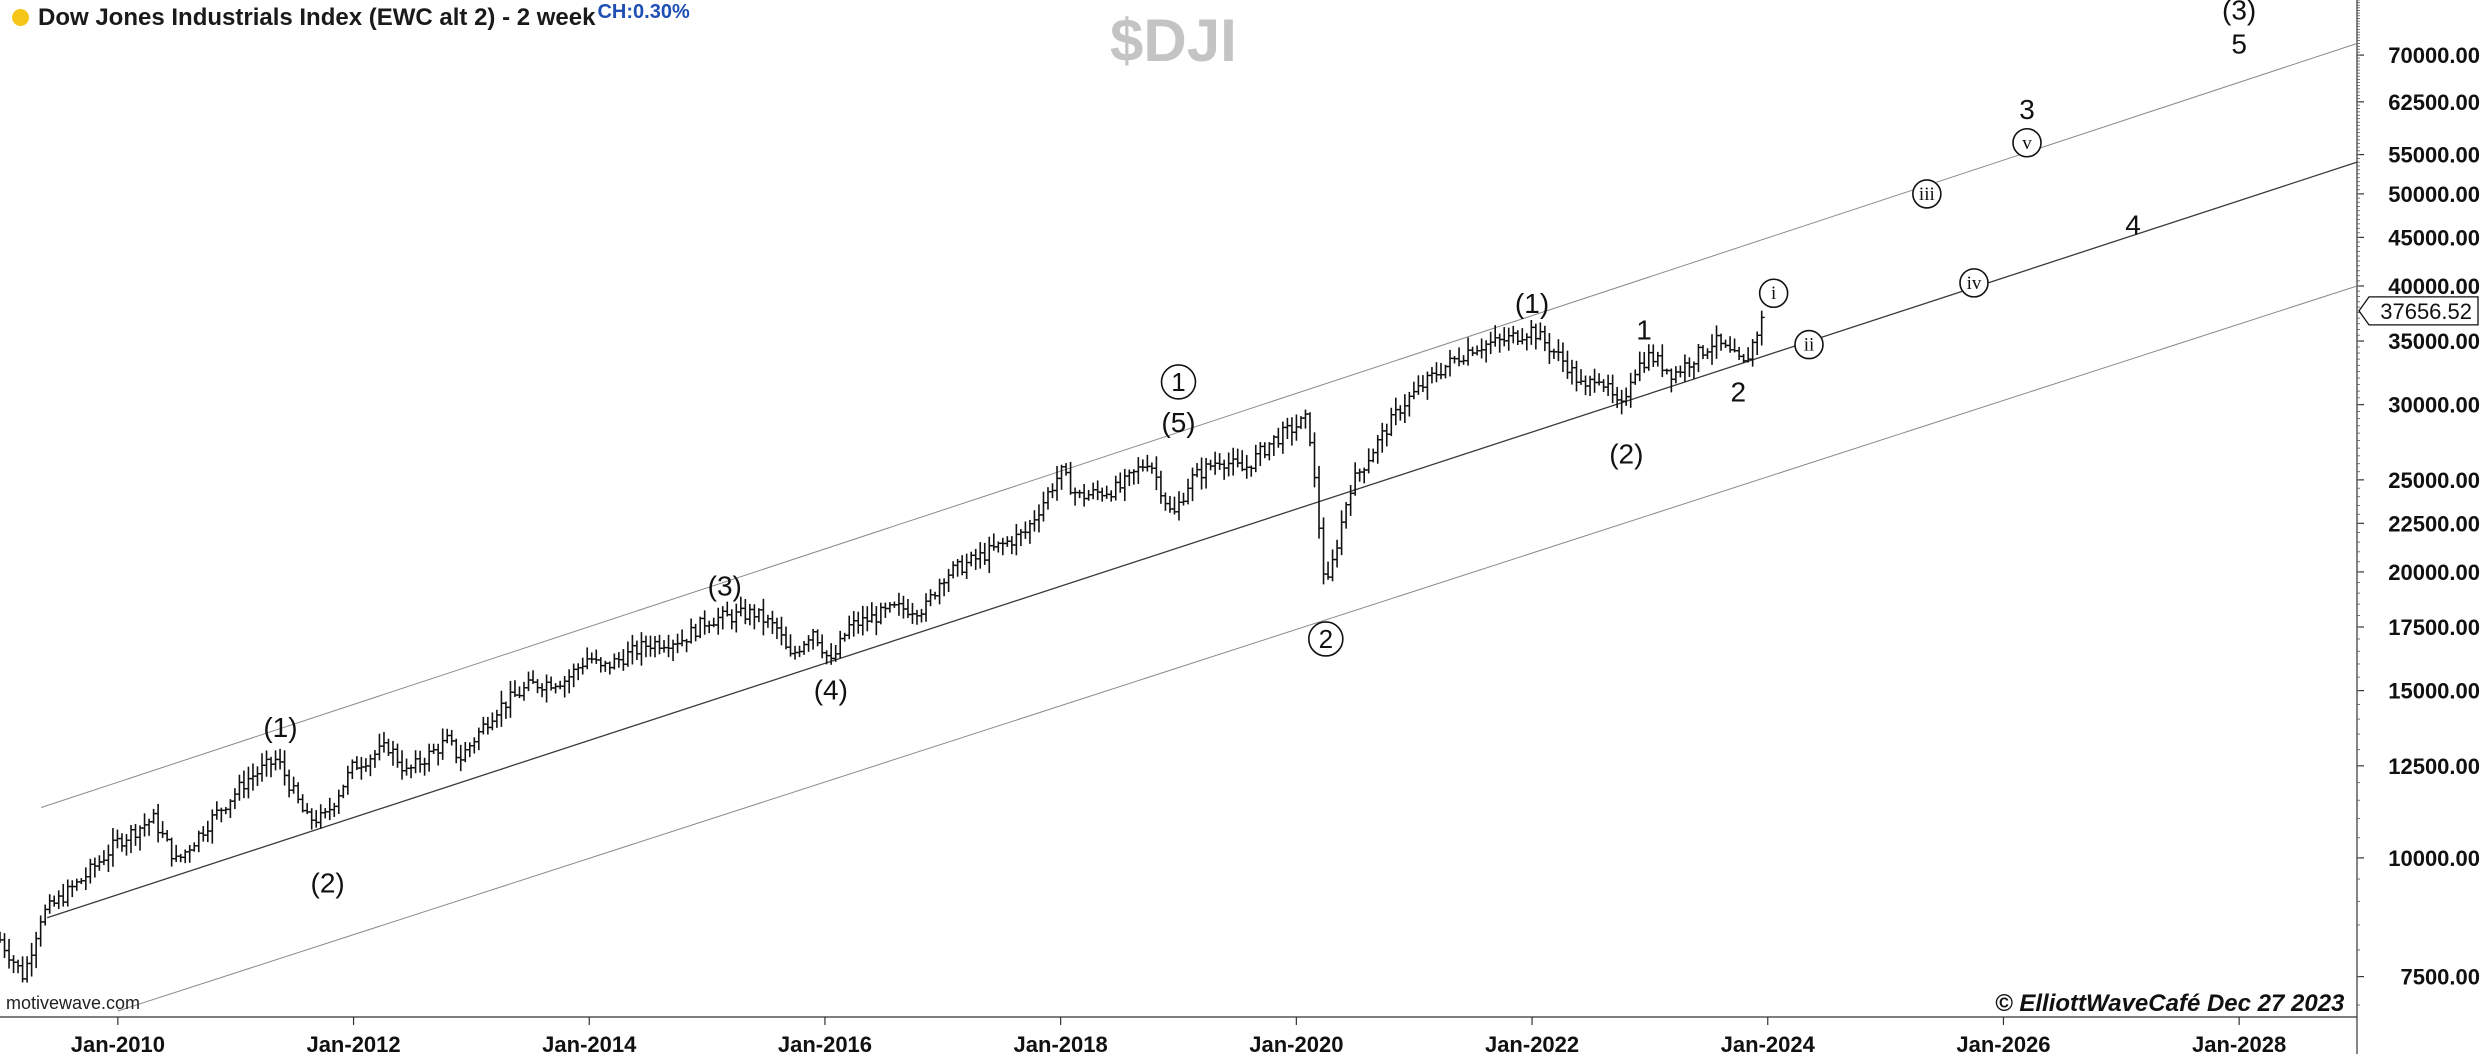 This screenshot has height=1054, width=2490. What do you see at coordinates (2003, 1043) in the screenshot?
I see `x-tick-label-8: Jan-2026` at bounding box center [2003, 1043].